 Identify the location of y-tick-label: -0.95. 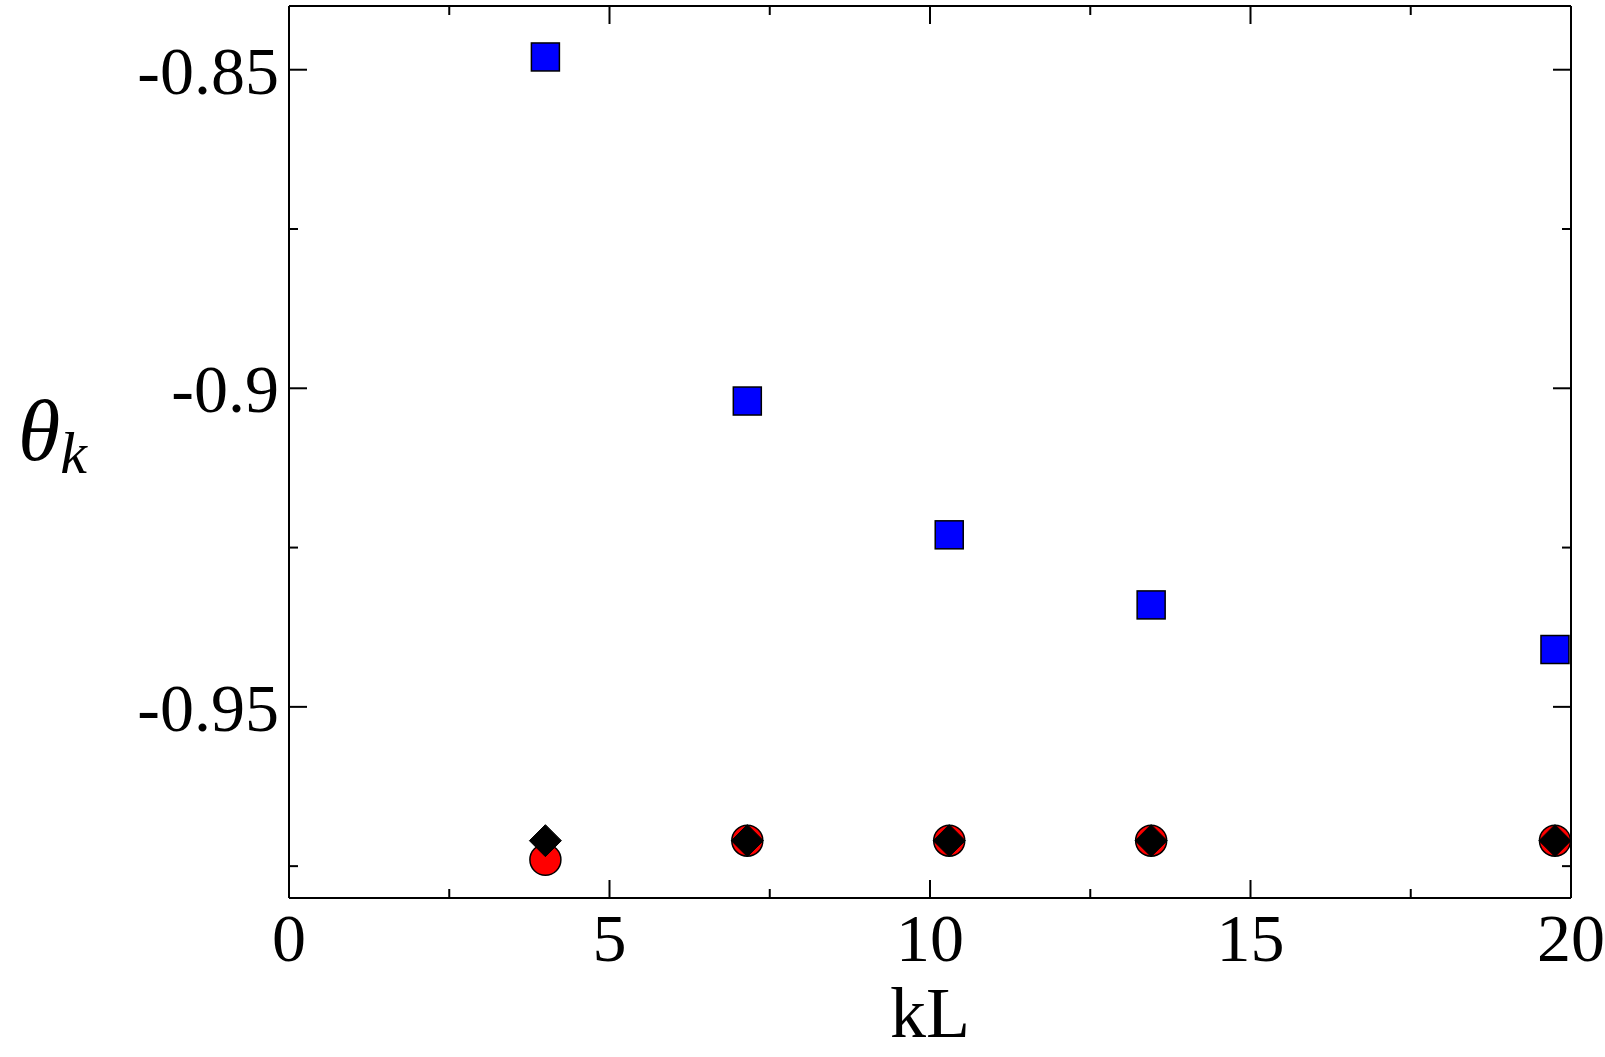
(208, 707).